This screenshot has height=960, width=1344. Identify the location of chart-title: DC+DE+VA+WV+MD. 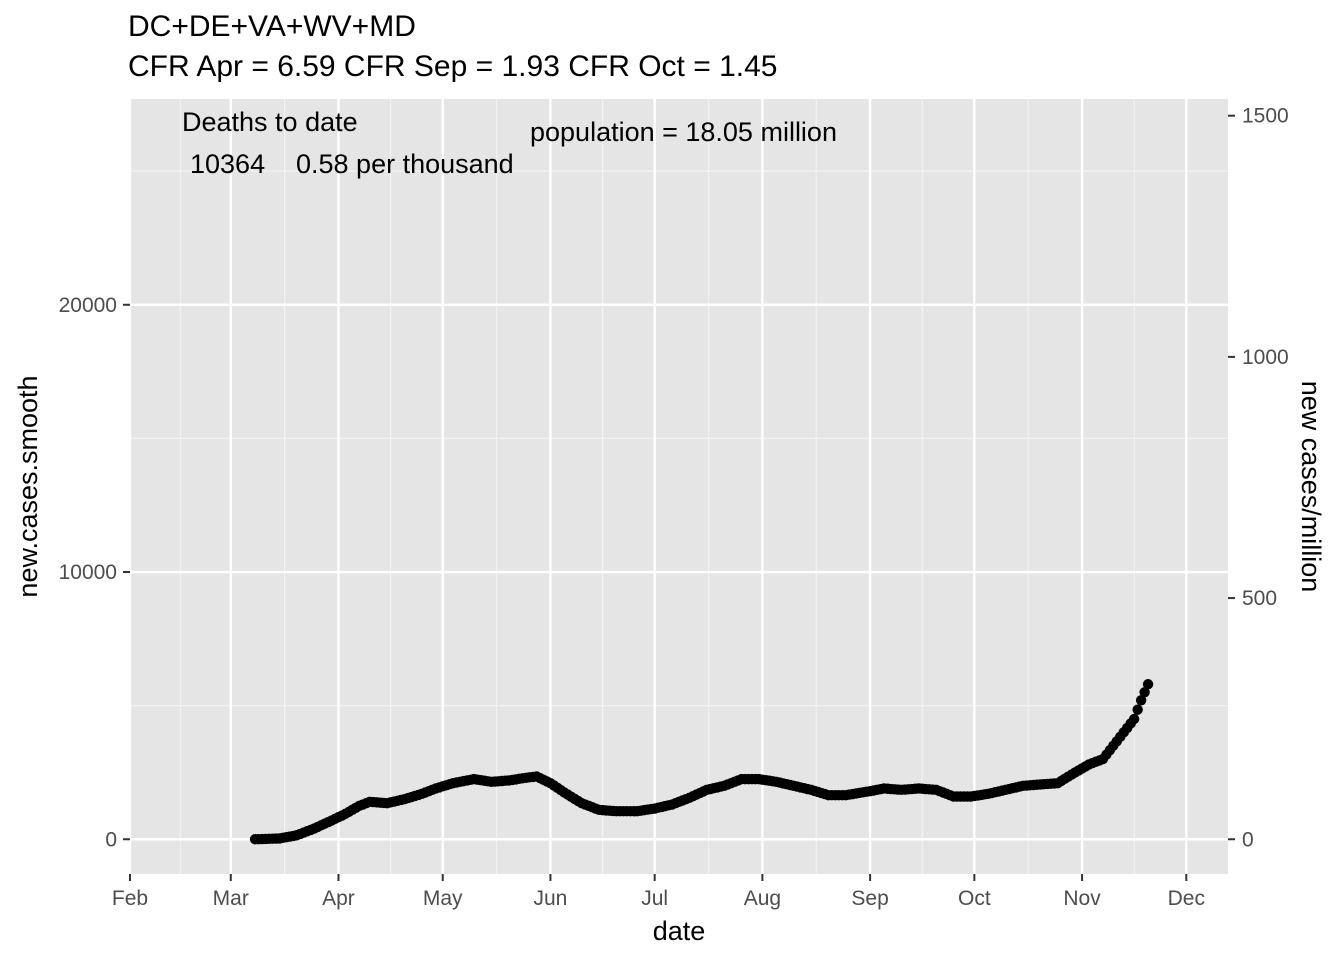
(272, 26).